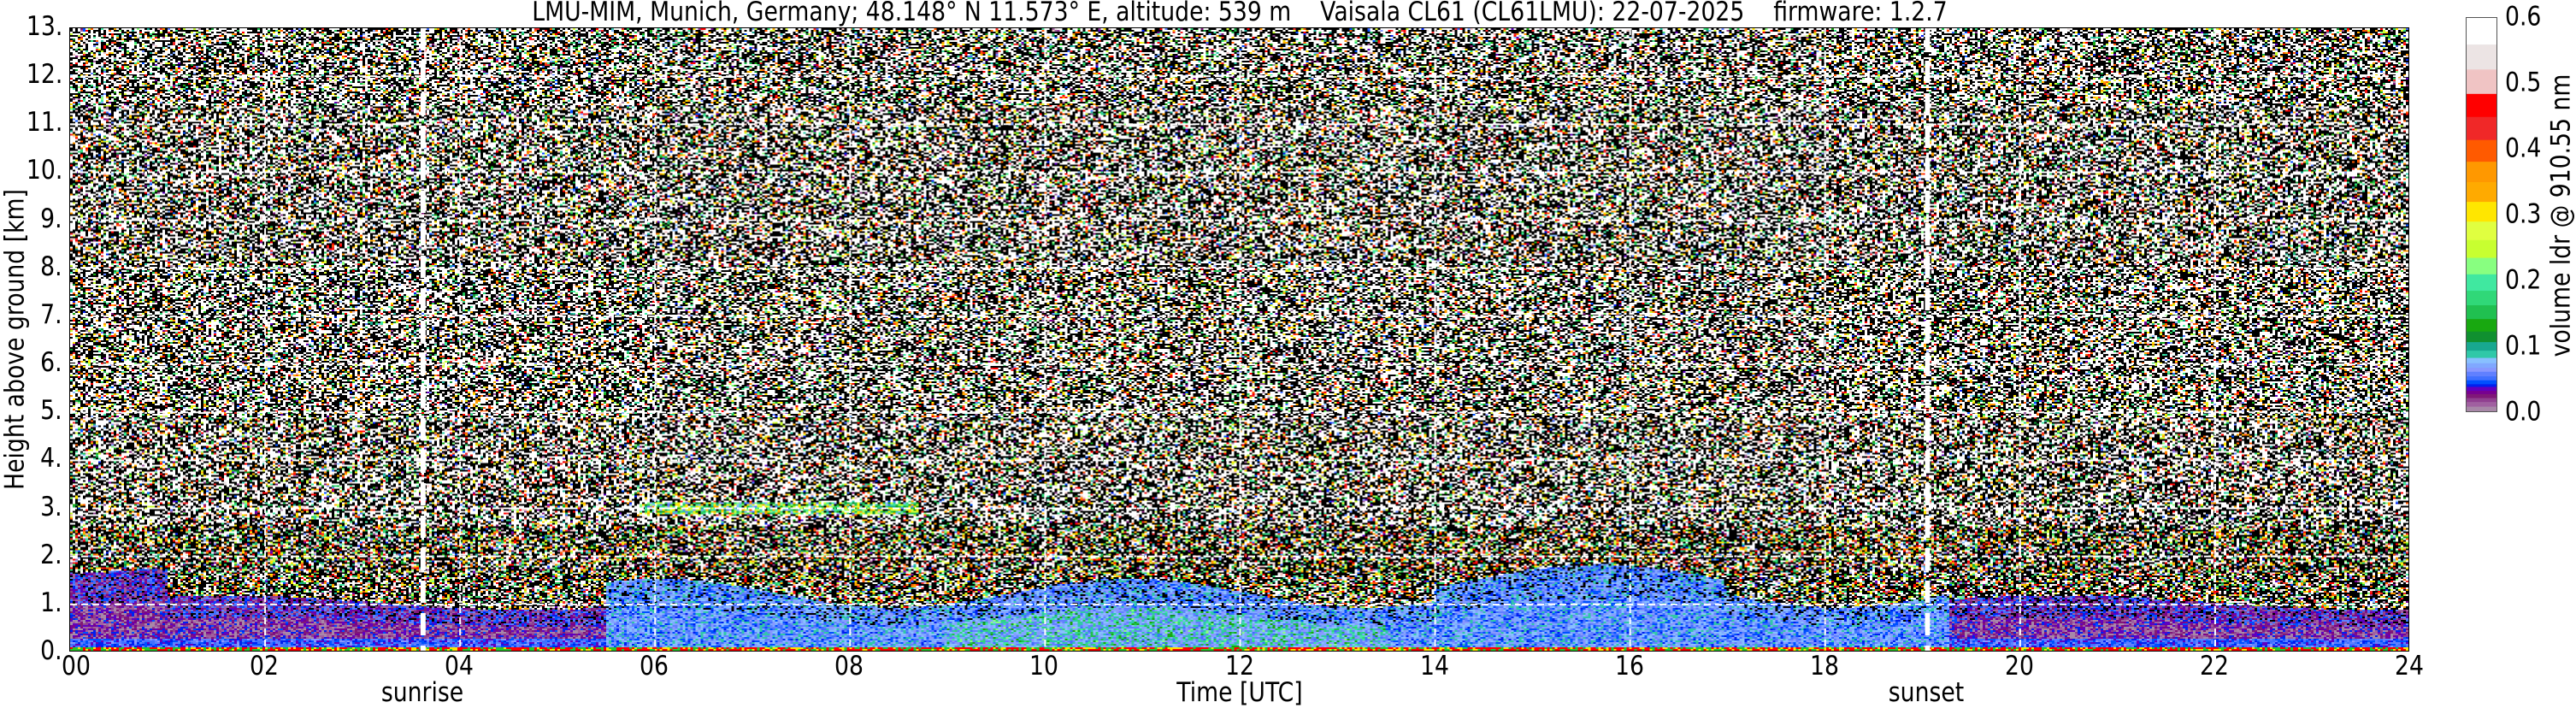  I want to click on x-axis-label: Time [UTC], so click(1239, 692).